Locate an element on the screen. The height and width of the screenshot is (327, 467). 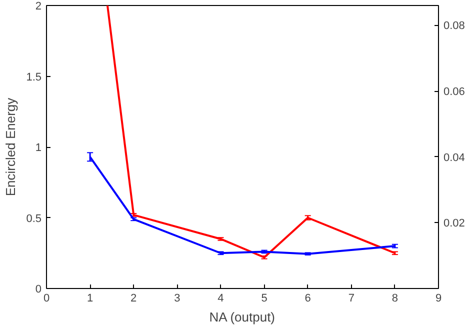
y-tick-label: 0.5 is located at coordinates (34, 218).